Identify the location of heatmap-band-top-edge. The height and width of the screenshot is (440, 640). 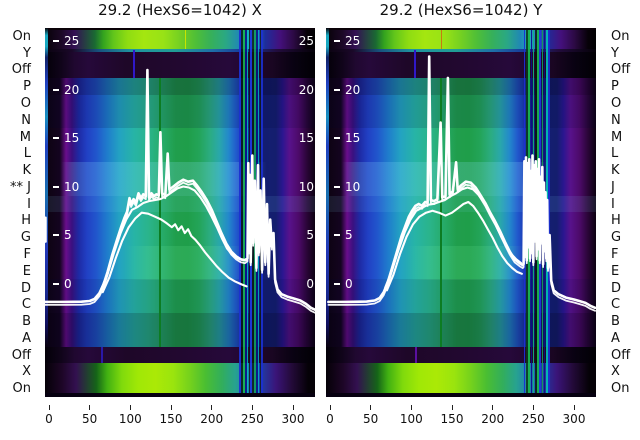
(461, 29).